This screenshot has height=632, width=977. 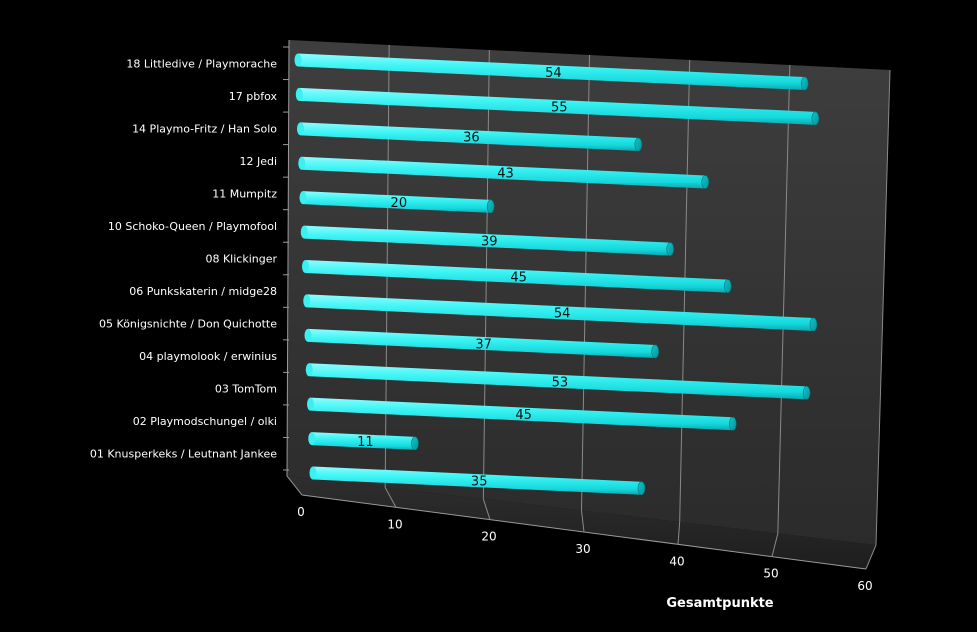 I want to click on bar: 36, so click(x=470, y=137).